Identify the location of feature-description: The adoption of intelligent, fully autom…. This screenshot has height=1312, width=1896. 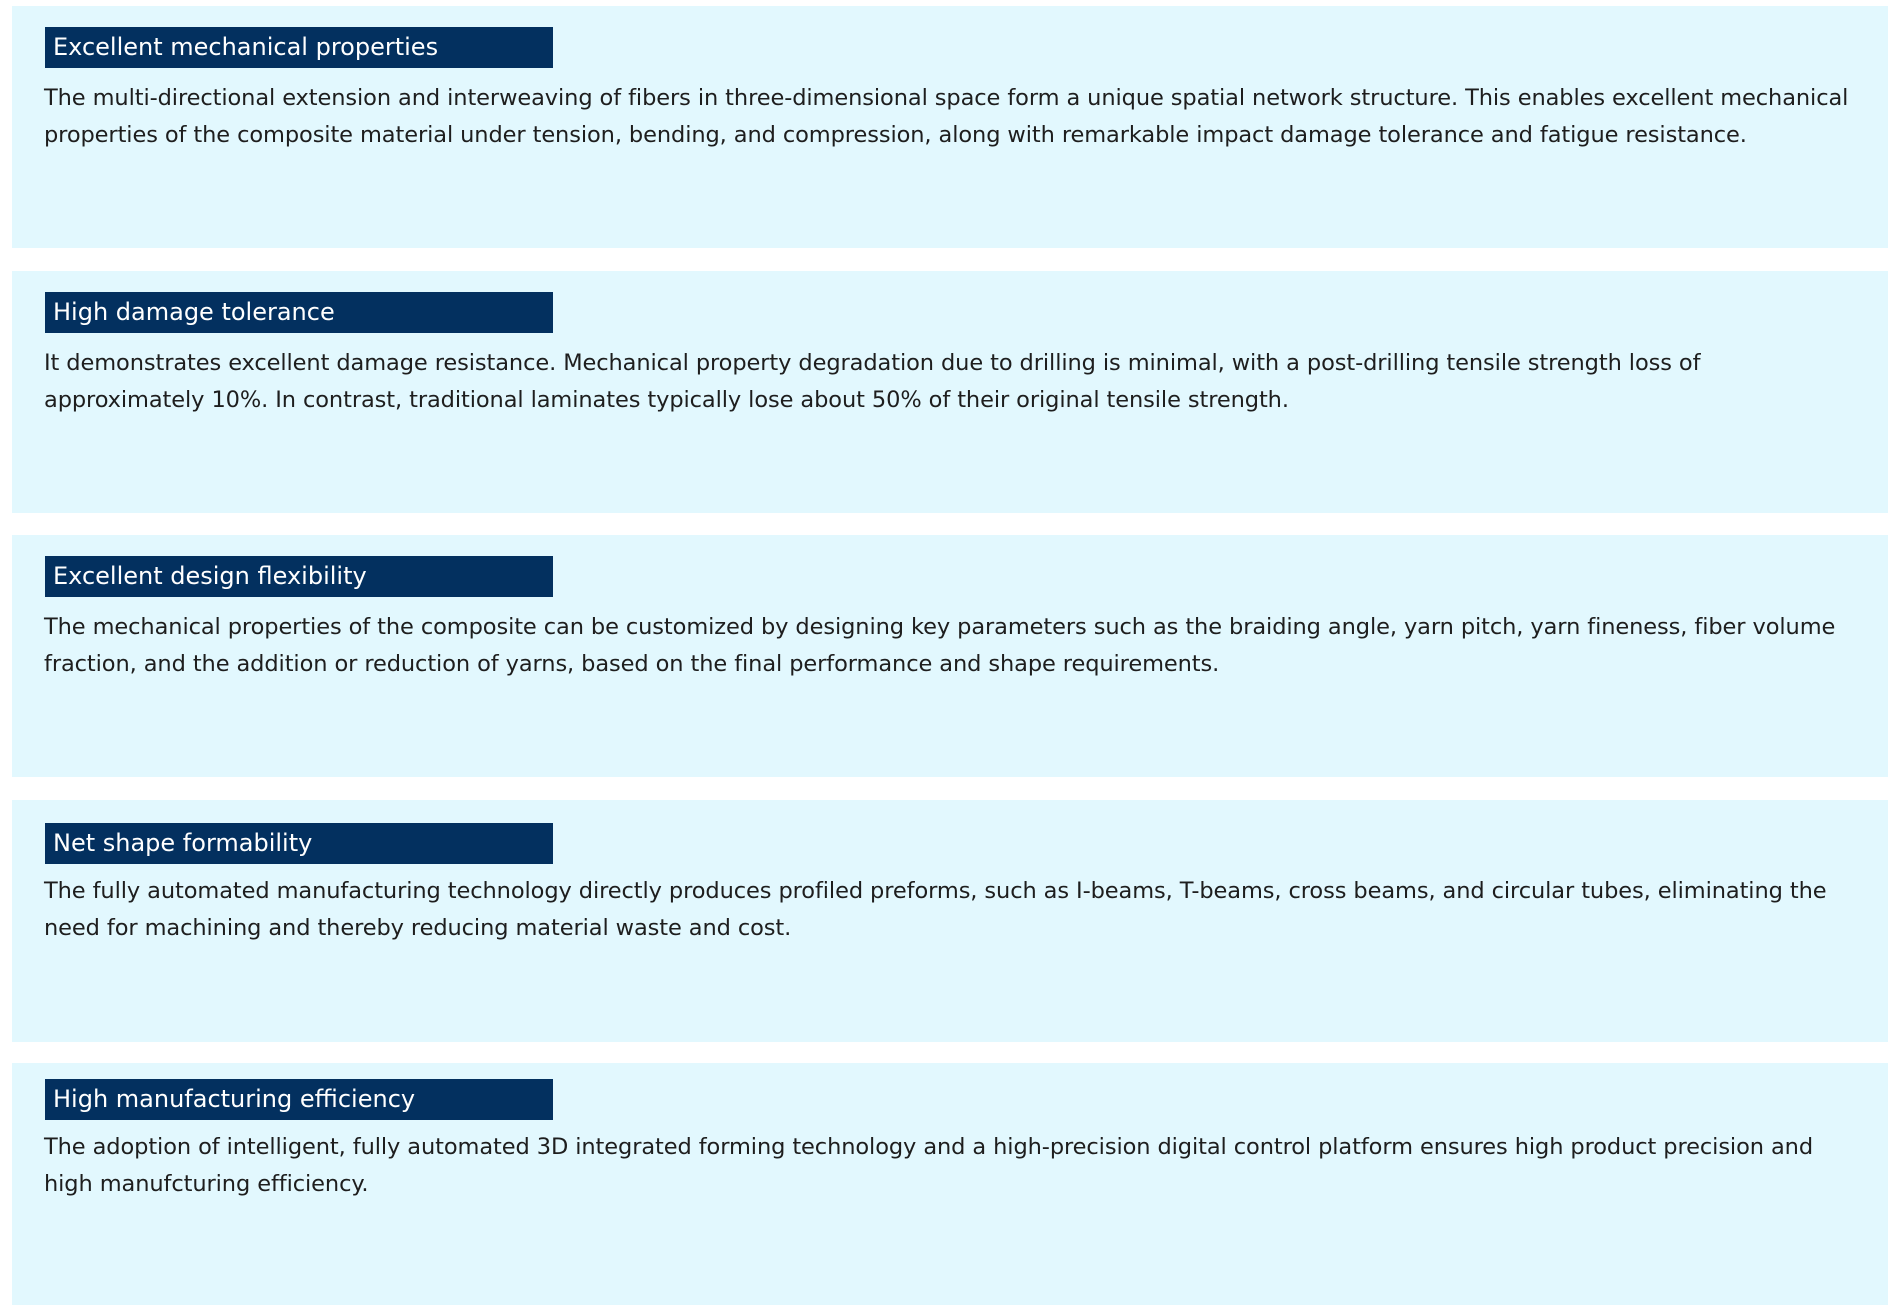
(928, 1165).